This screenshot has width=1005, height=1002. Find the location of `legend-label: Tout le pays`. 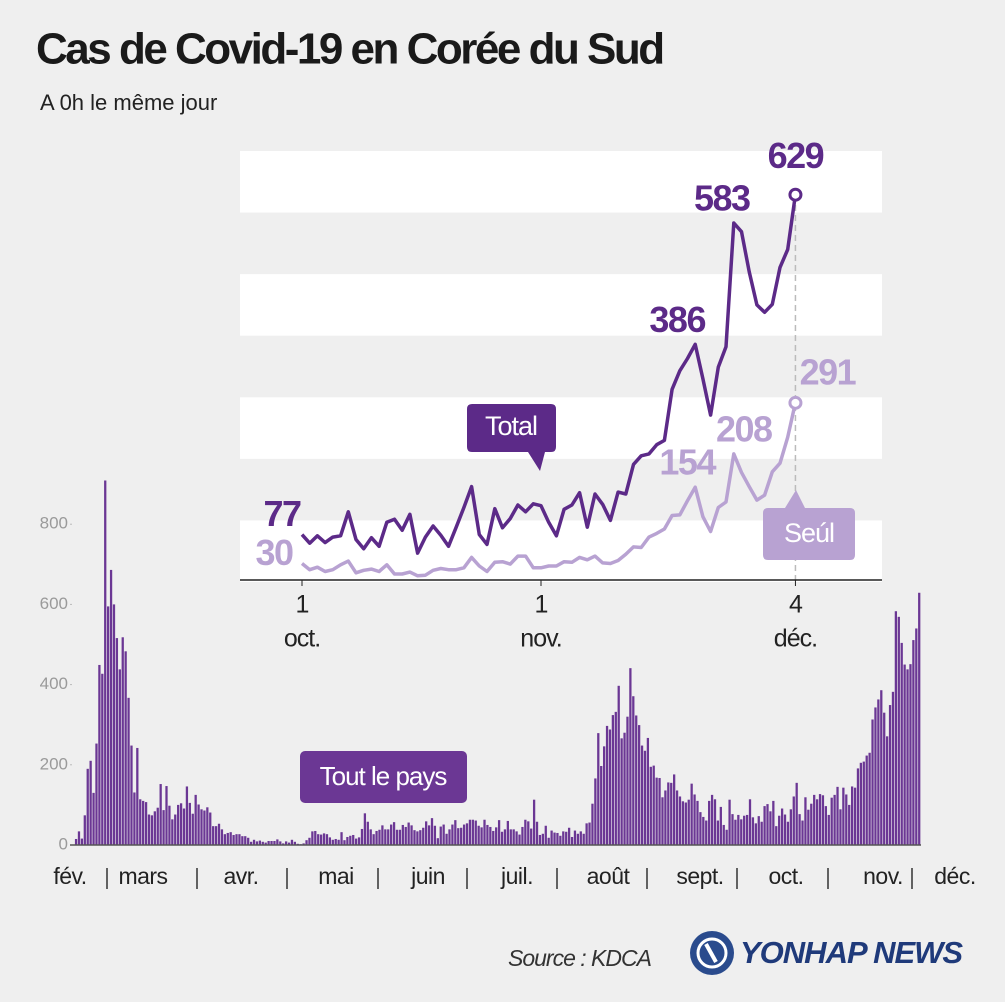

legend-label: Tout le pays is located at coordinates (384, 776).